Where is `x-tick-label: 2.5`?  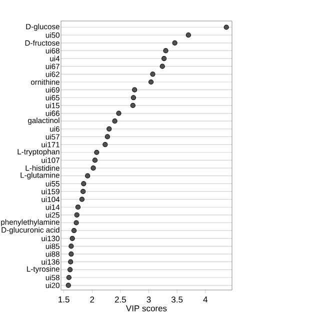 x-tick-label: 2.5 is located at coordinates (120, 299).